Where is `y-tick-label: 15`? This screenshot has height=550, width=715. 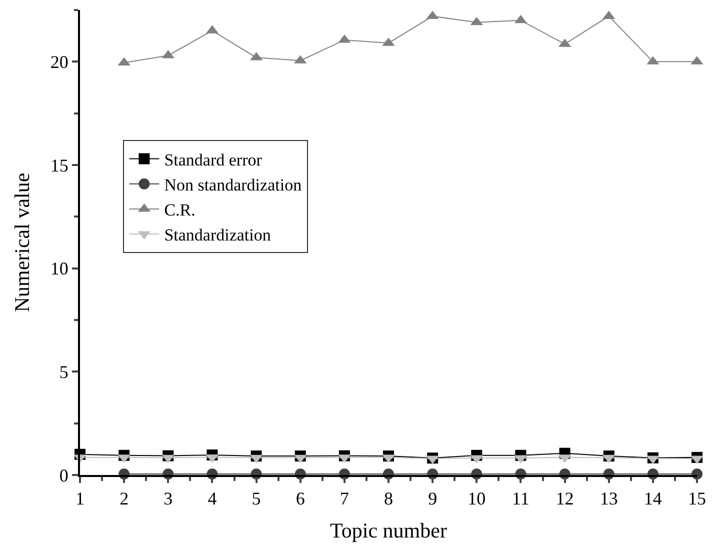 y-tick-label: 15 is located at coordinates (59, 165).